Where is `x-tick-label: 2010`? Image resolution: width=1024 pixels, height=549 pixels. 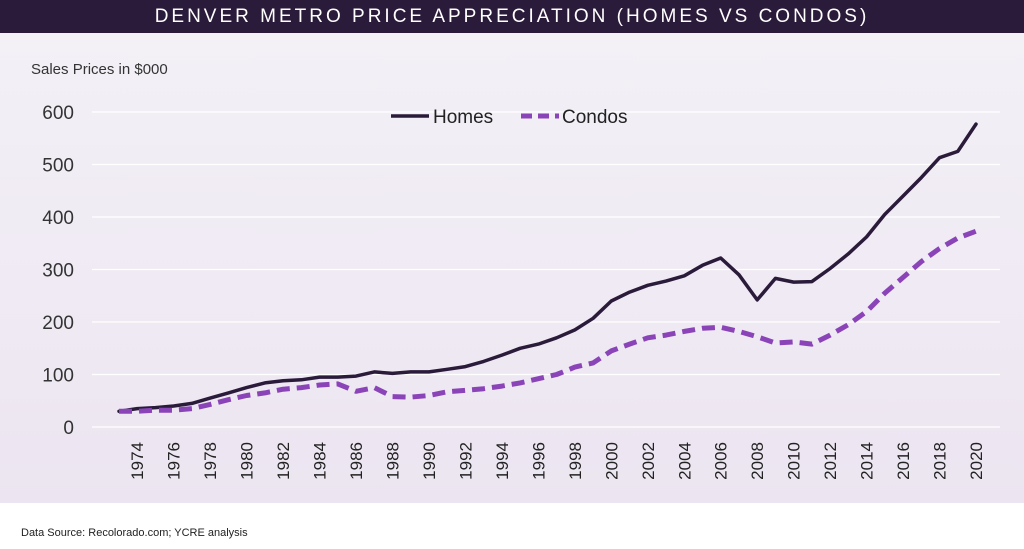
x-tick-label: 2010 is located at coordinates (794, 461).